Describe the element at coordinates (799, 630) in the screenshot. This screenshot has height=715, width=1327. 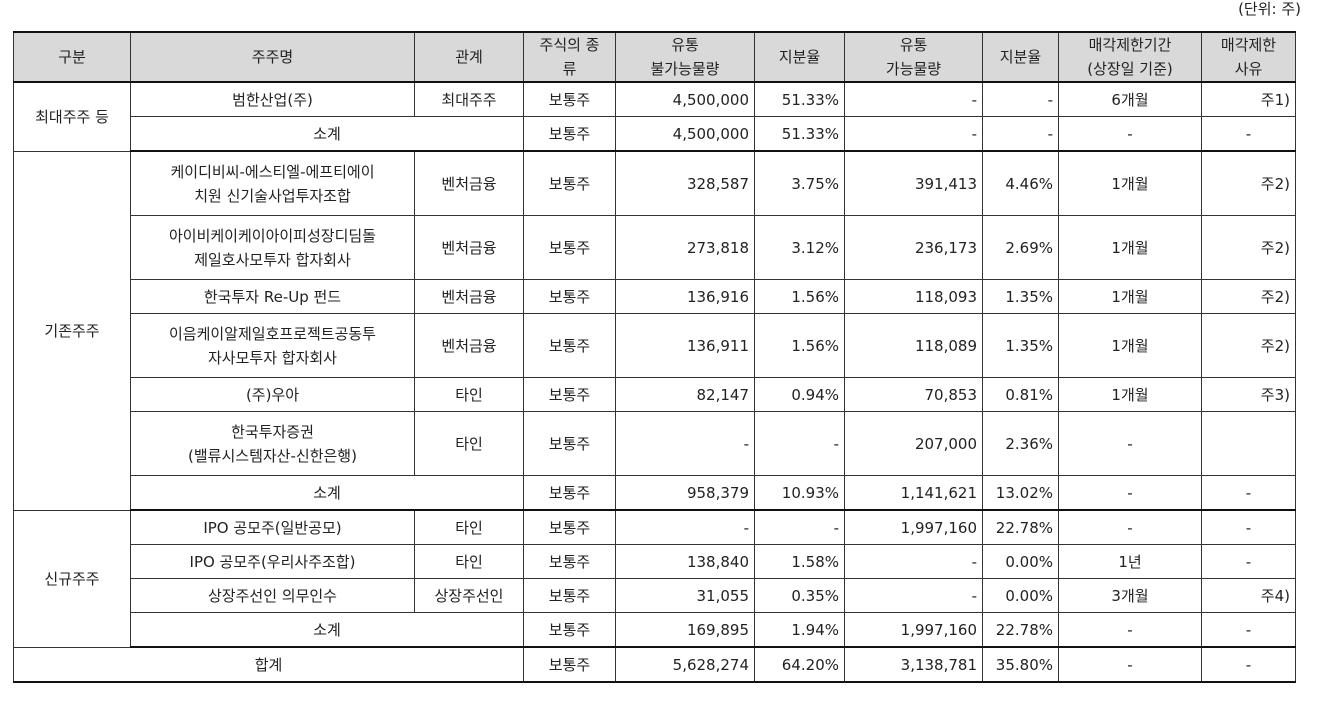
I see `locked-pct-cell: 1.94%` at that location.